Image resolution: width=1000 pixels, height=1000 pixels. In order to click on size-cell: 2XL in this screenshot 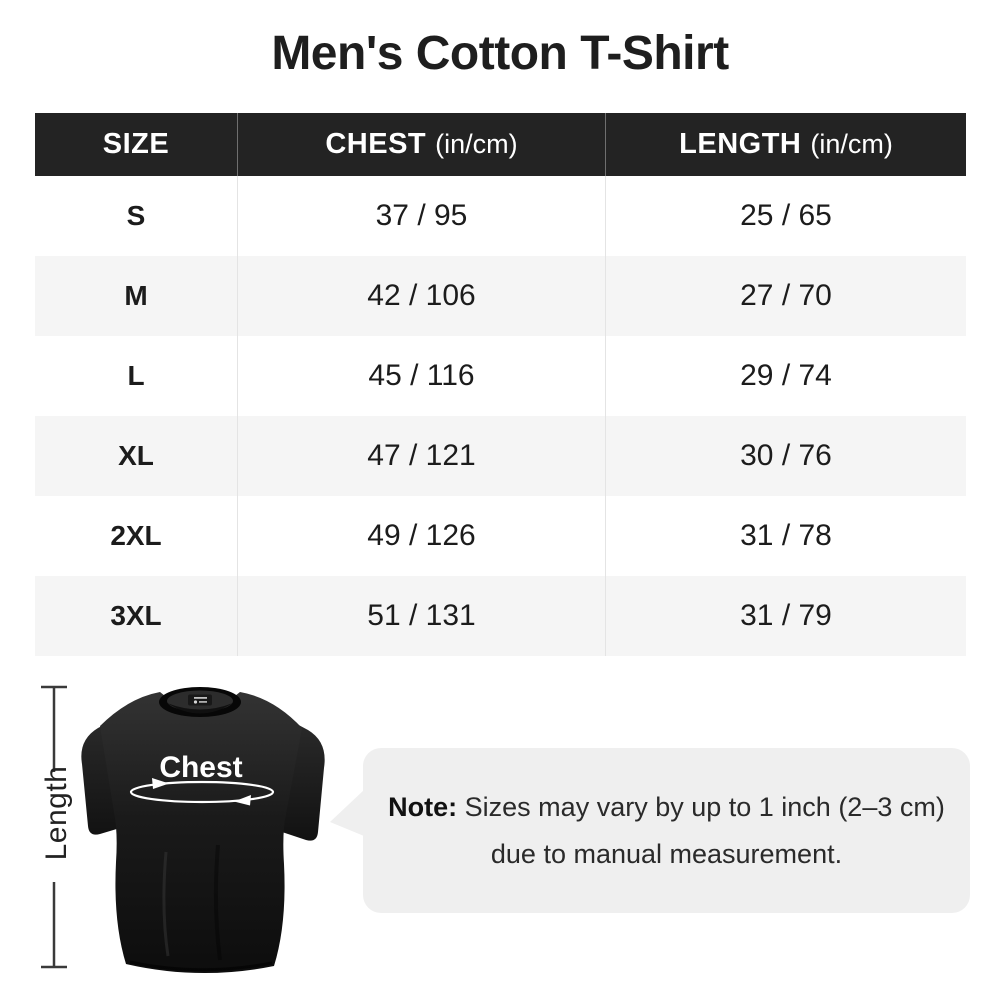, I will do `click(136, 535)`.